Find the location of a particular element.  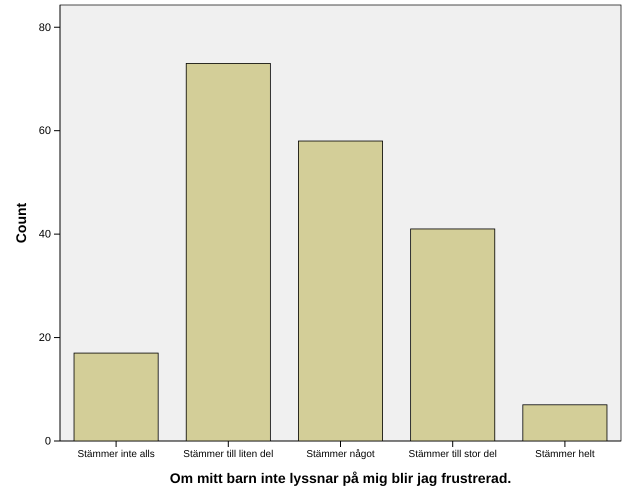

x-axis-title: Om mitt barn inte lyssnar på mig blir jag frustrerad. is located at coordinates (341, 478).